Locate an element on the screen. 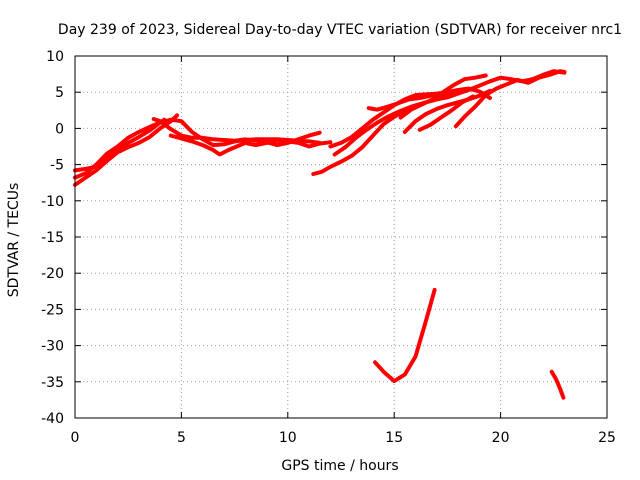 The image size is (640, 480). y-tick-label: 0 is located at coordinates (59, 129).